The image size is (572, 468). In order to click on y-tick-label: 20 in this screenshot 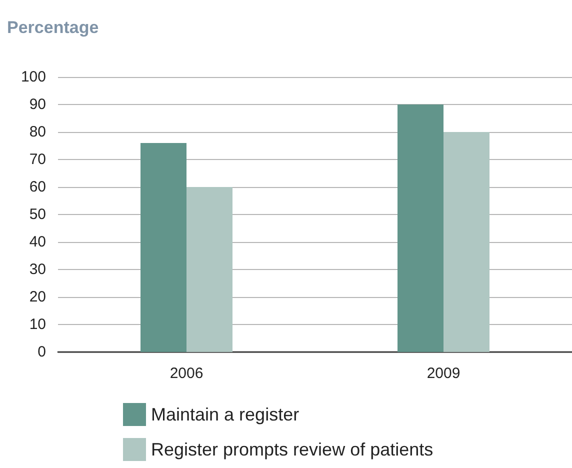, I will do `click(37, 297)`.